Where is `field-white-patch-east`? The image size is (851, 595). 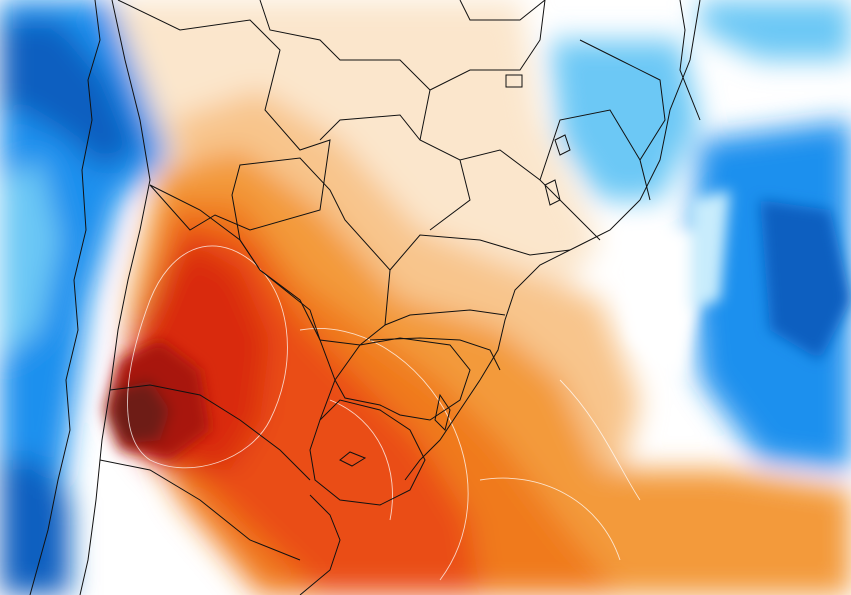
field-white-patch-east is located at coordinates (660, 305).